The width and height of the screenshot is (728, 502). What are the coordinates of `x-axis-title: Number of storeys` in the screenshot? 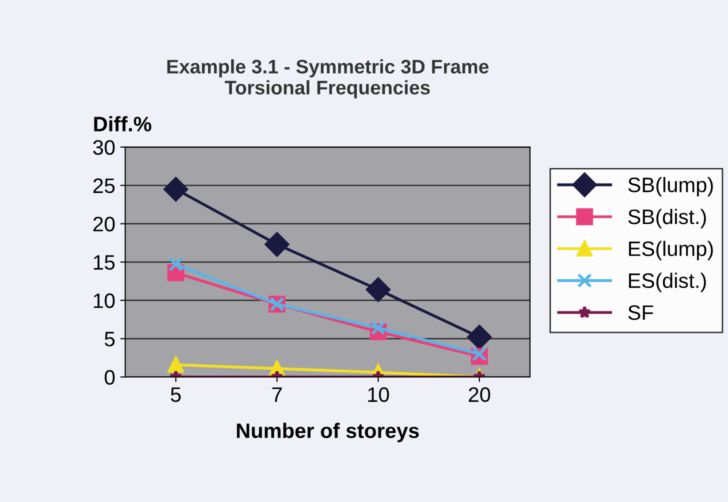 It's located at (327, 432).